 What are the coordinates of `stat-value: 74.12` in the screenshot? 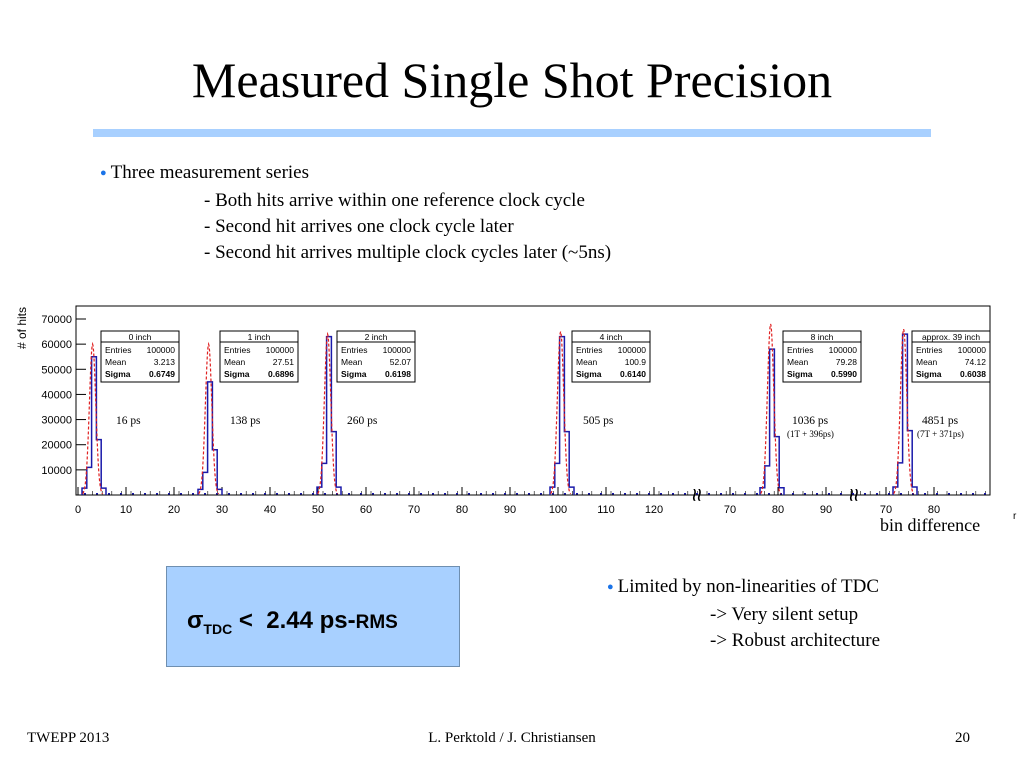 It's located at (976, 362).